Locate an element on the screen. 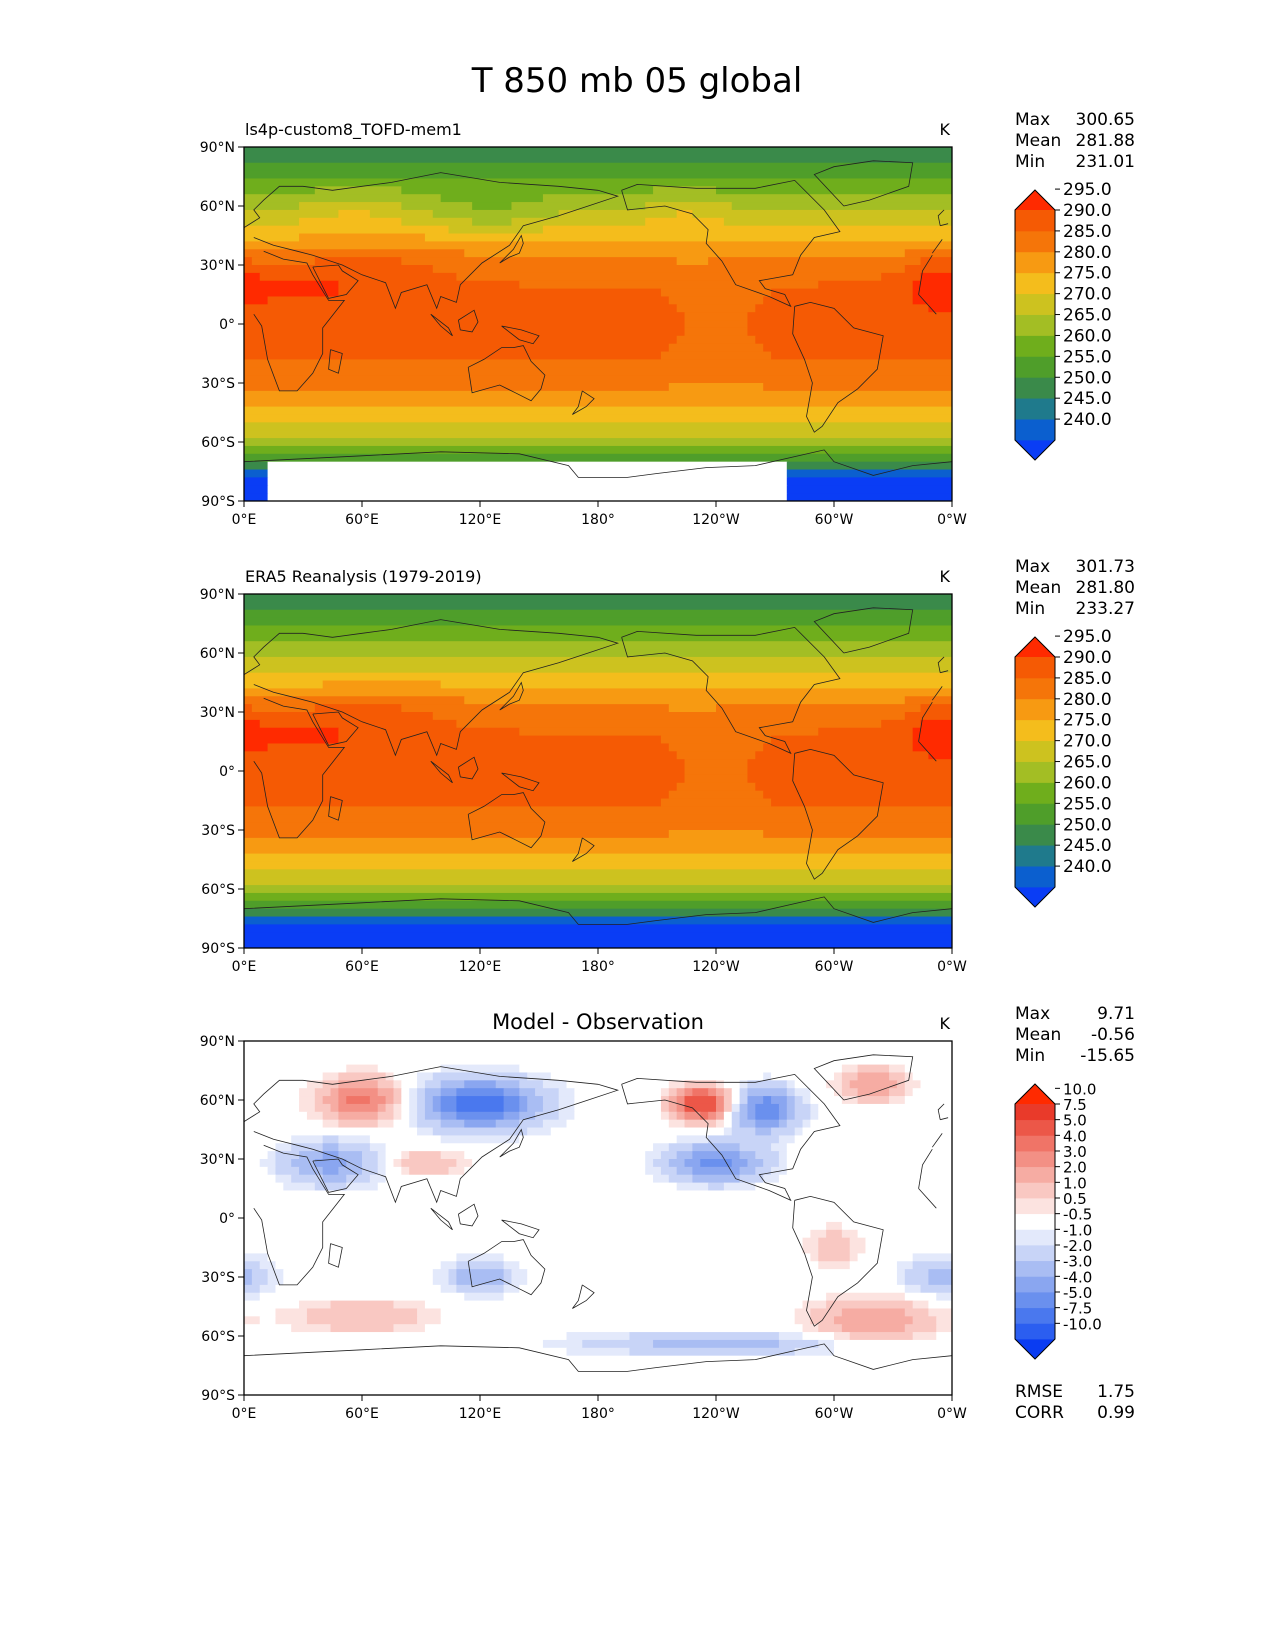 The width and height of the screenshot is (1275, 1650). y-tick-label: 0° is located at coordinates (227, 1219).